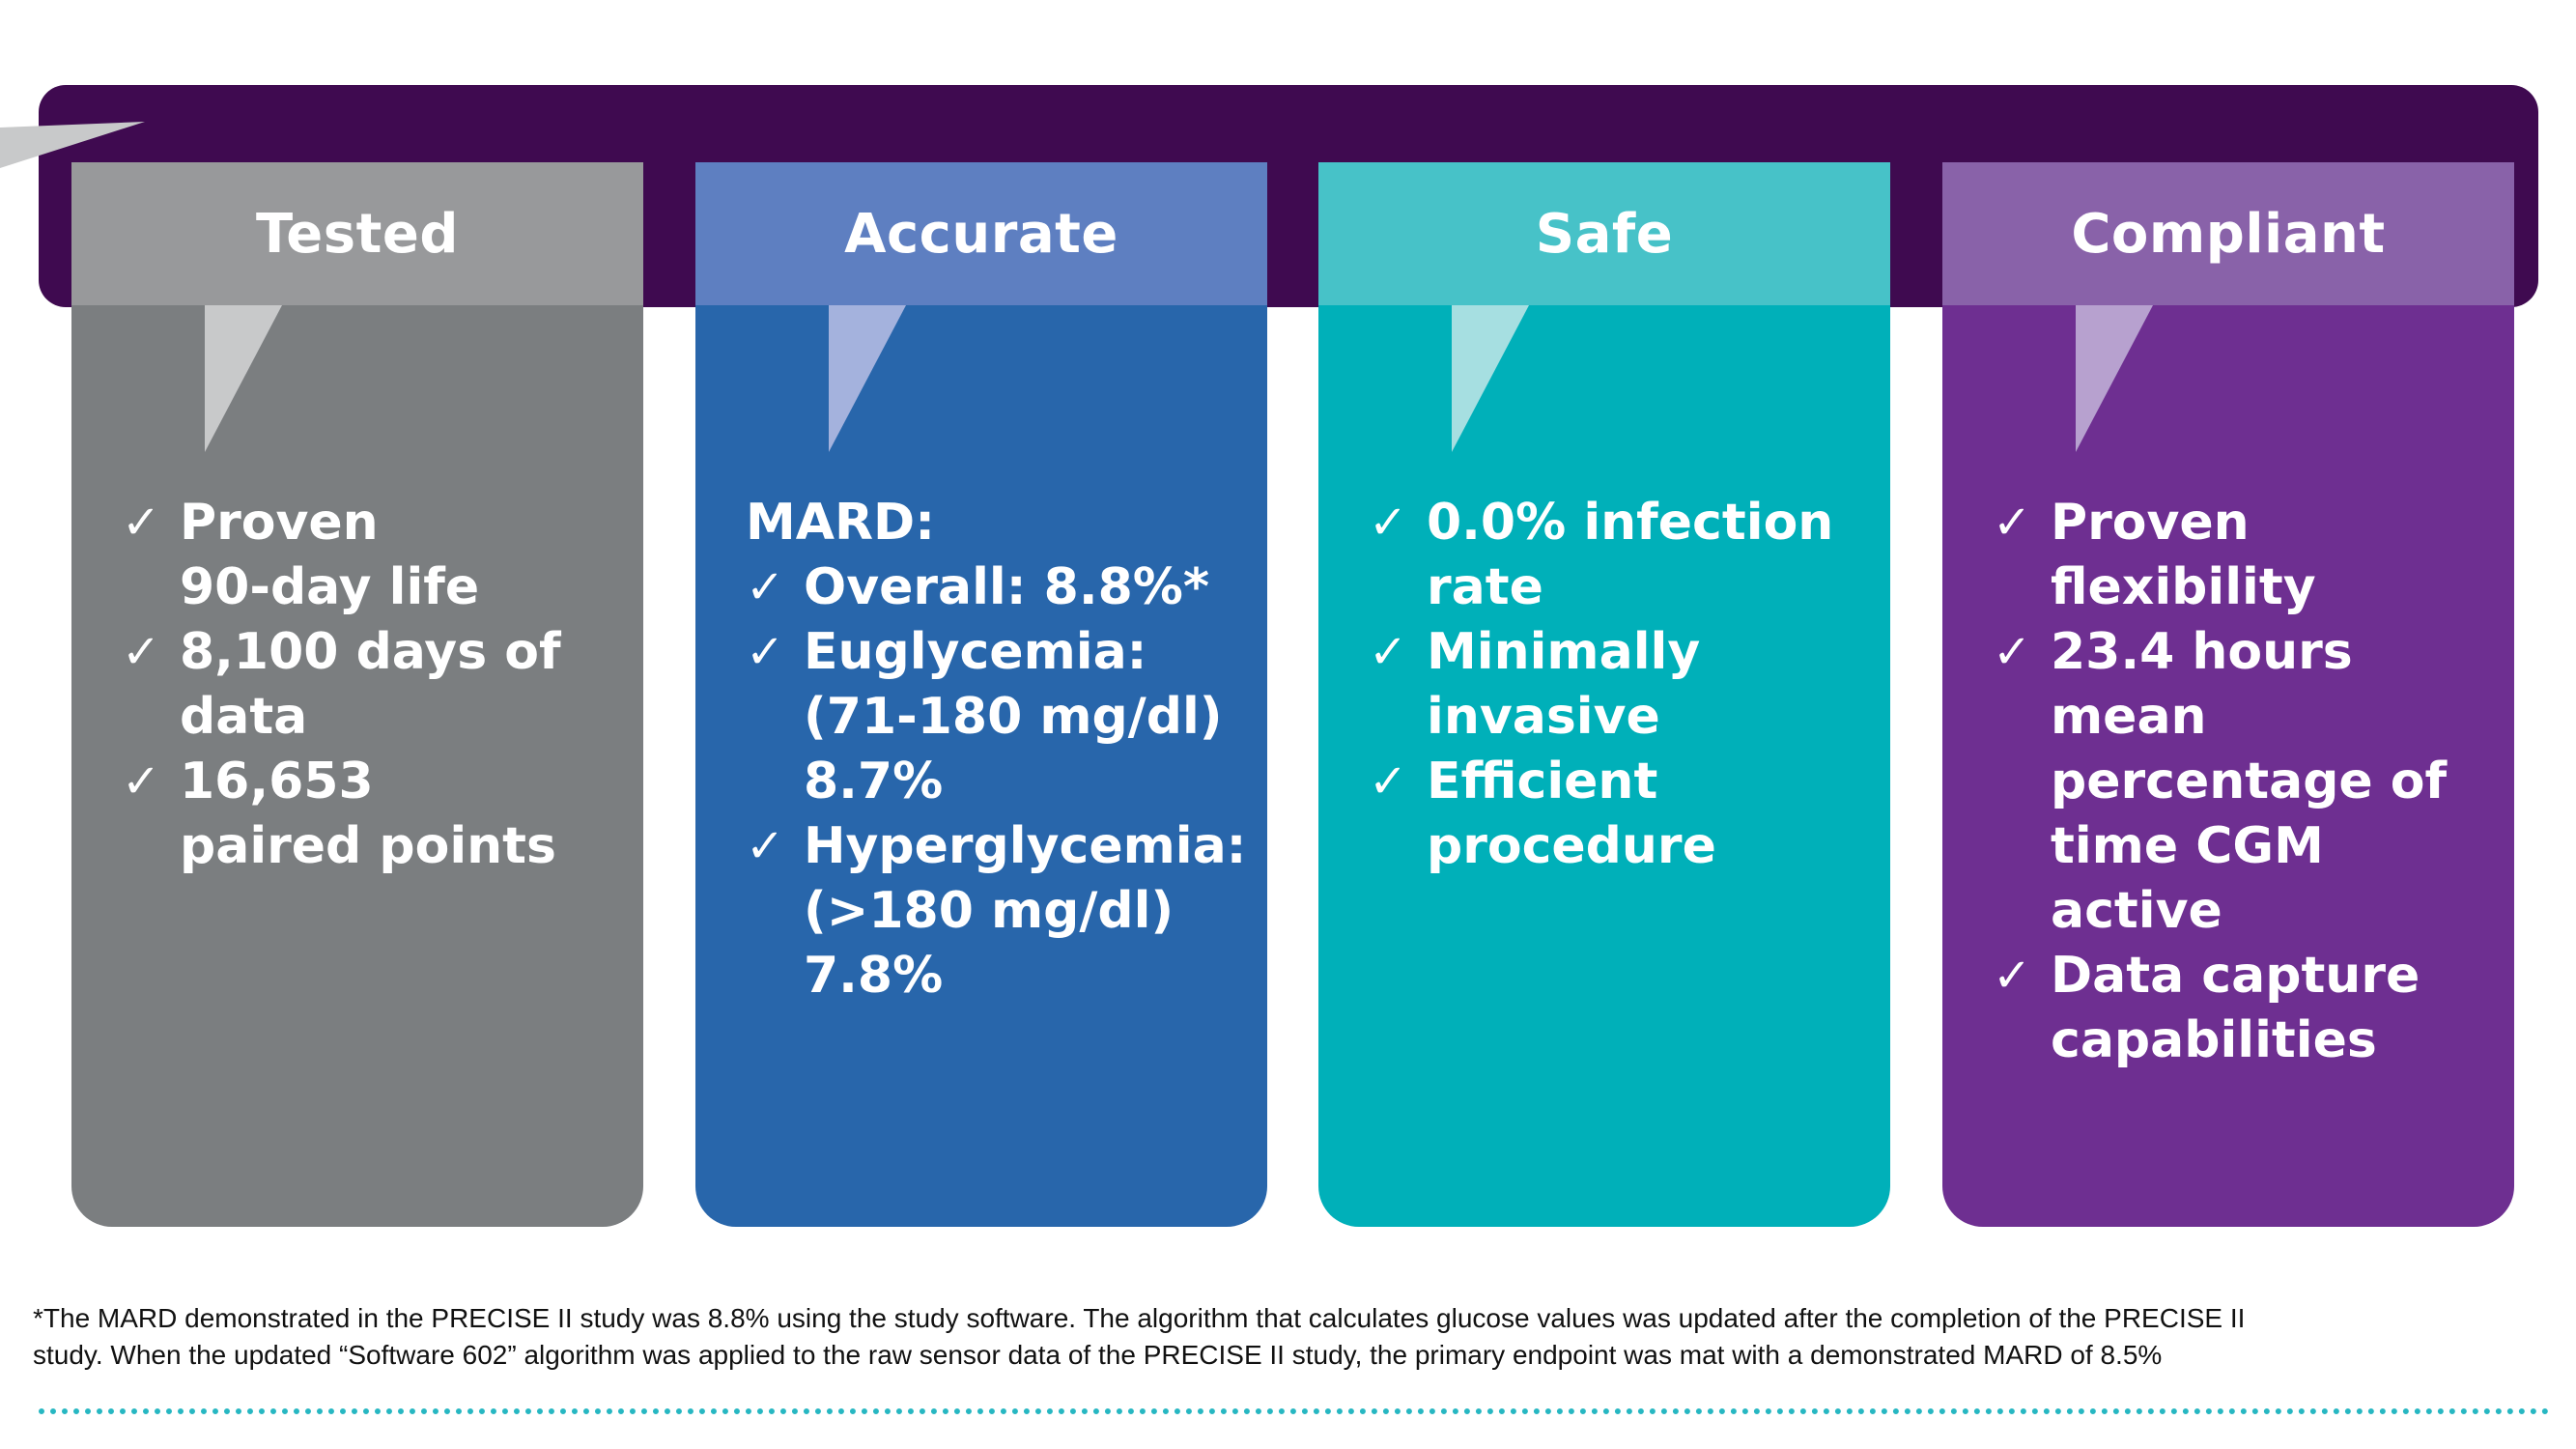 The height and width of the screenshot is (1449, 2576). I want to click on card-compliant-header: Compliant, so click(2228, 233).